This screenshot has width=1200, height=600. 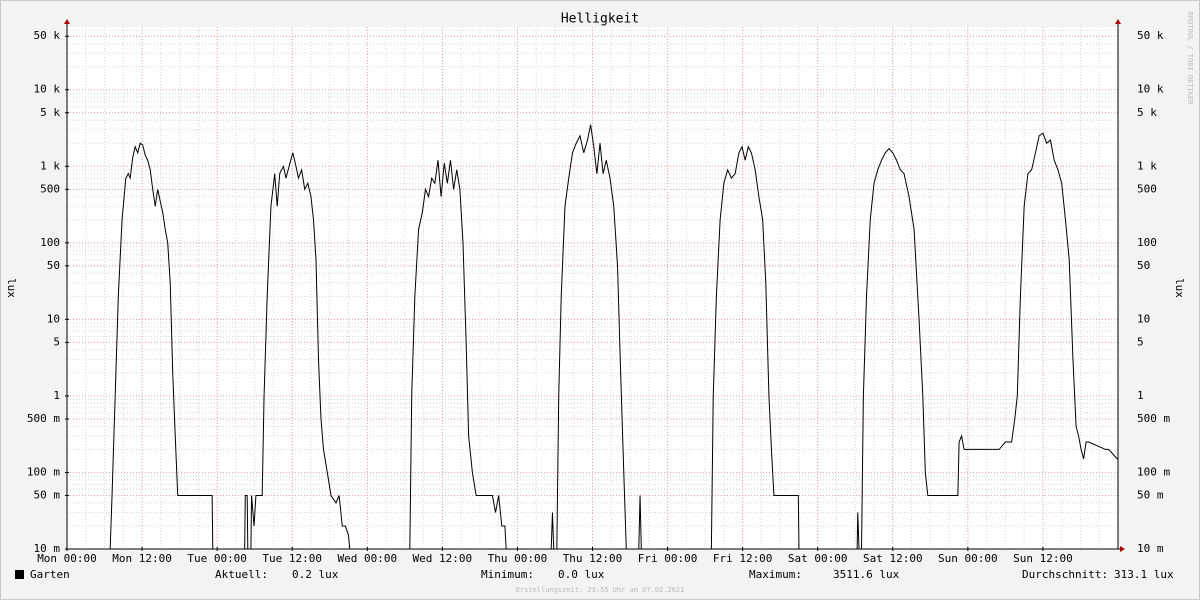 I want to click on legend-stat-label: Minimum:, so click(x=507, y=574).